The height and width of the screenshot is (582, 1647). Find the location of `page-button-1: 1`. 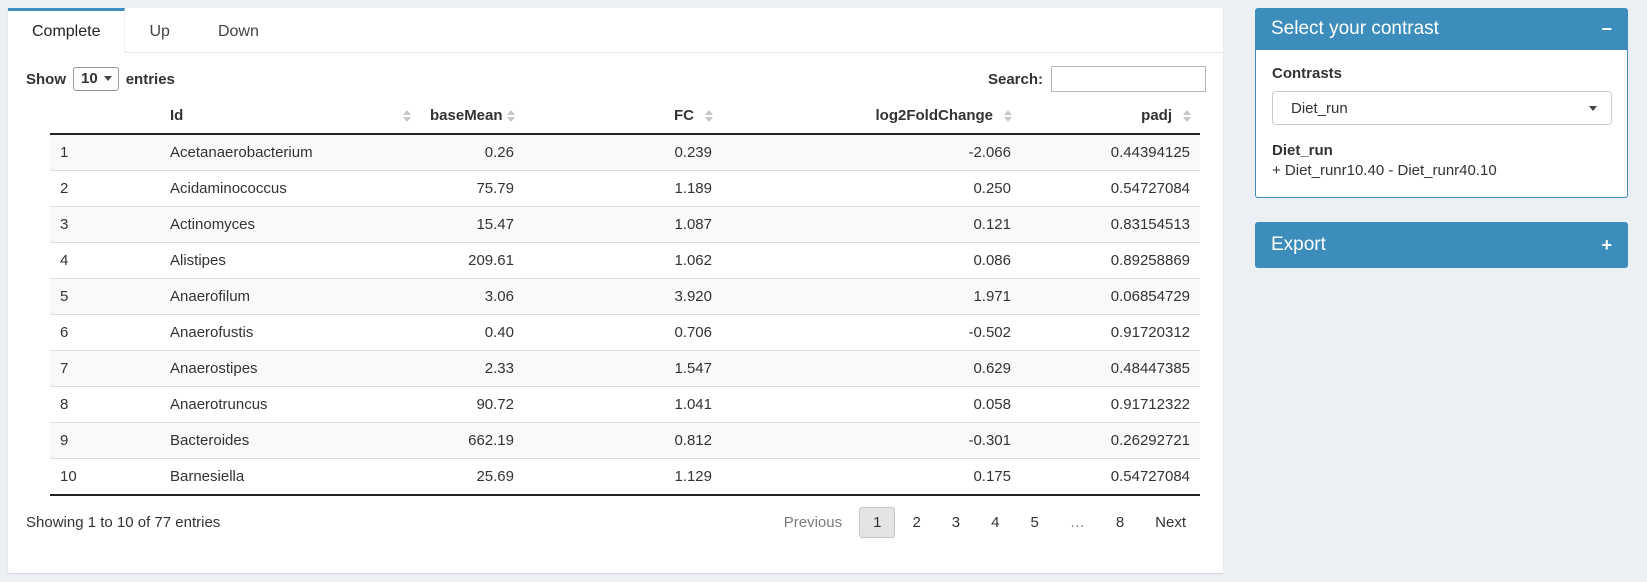

page-button-1: 1 is located at coordinates (877, 522).